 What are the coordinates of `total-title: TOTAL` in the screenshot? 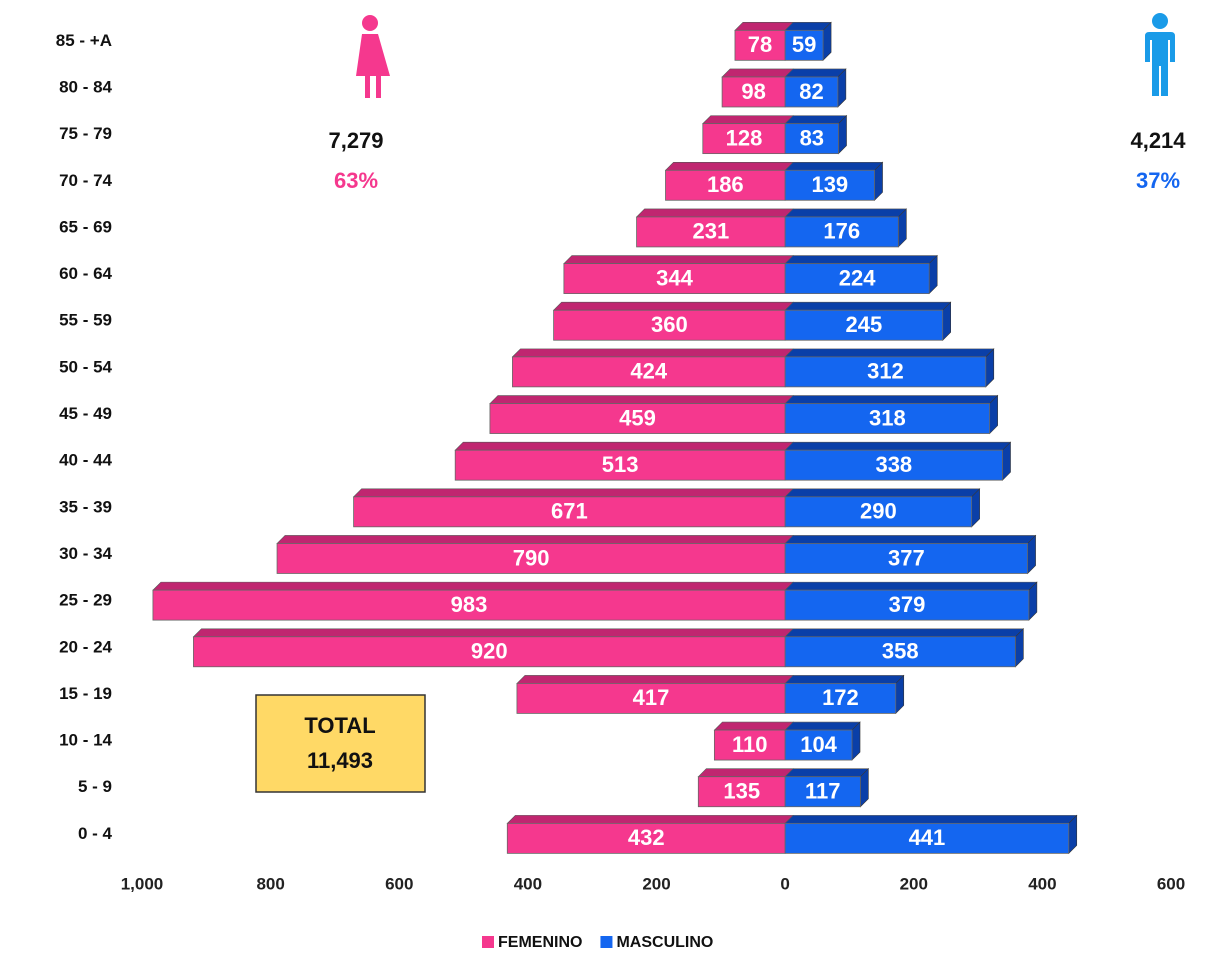 It's located at (339, 725).